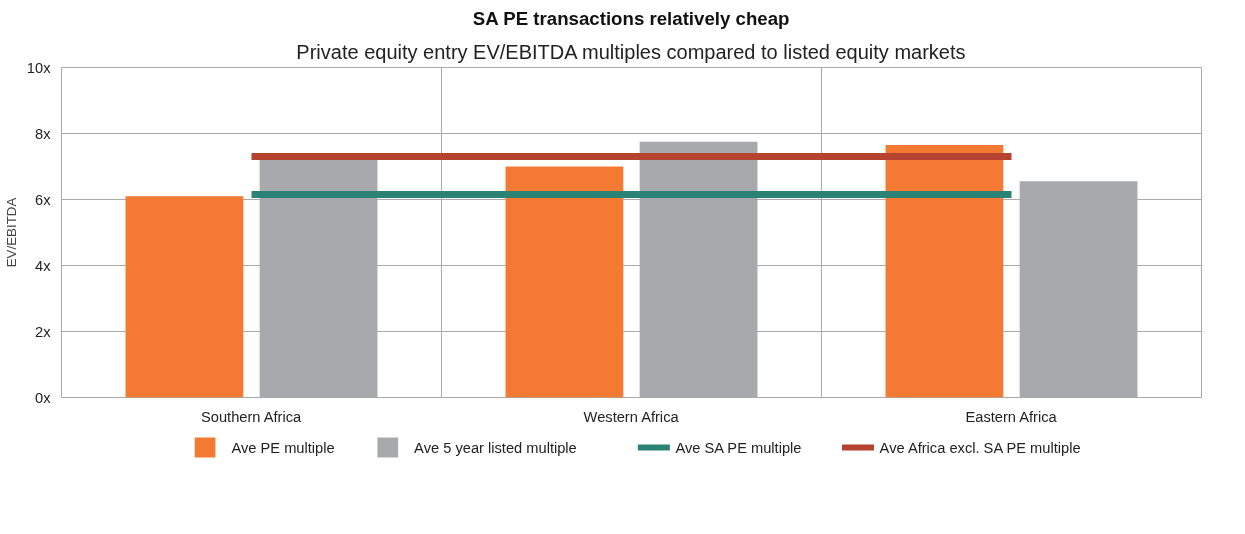 This screenshot has width=1245, height=534. I want to click on y-tick-label: 10x, so click(39, 67).